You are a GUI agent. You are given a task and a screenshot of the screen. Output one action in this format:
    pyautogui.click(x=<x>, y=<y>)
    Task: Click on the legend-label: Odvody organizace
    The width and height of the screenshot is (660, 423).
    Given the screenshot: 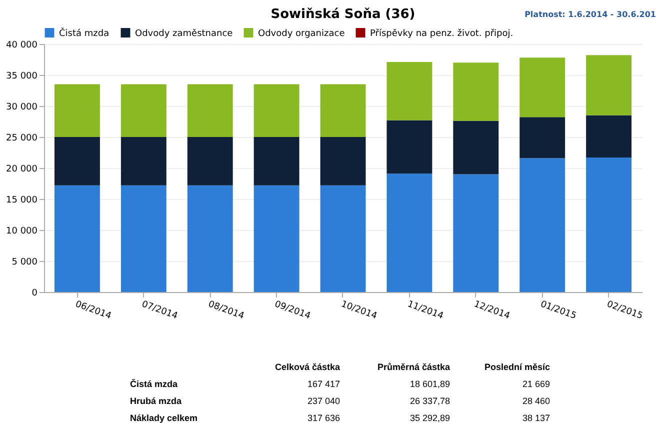 What is the action you would take?
    pyautogui.click(x=302, y=33)
    